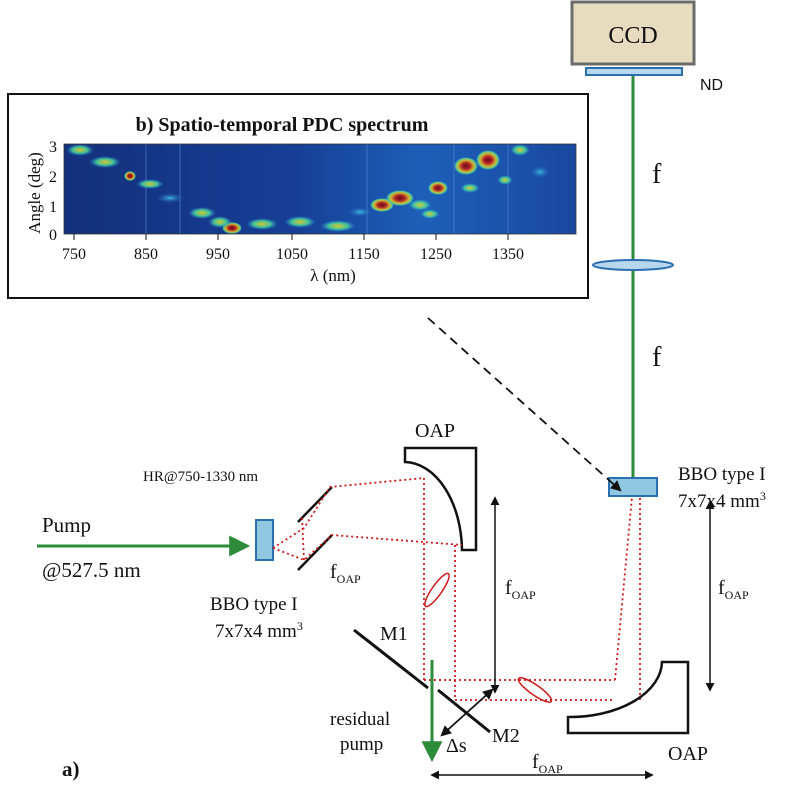  What do you see at coordinates (282, 125) in the screenshot?
I see `inset-title: b) Spatio-temporal PDC spectrum` at bounding box center [282, 125].